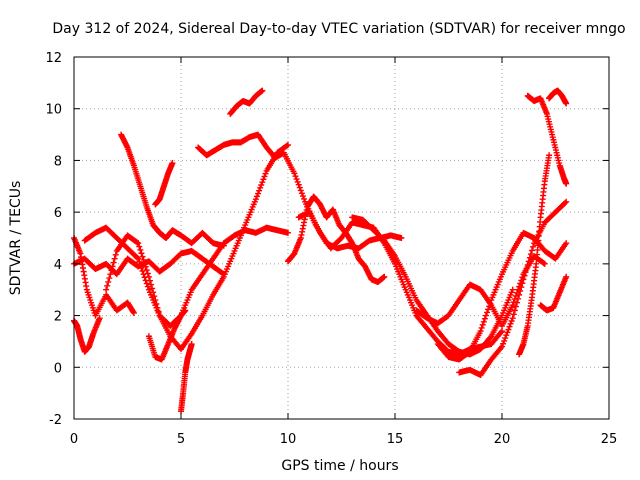 The height and width of the screenshot is (480, 640). Describe the element at coordinates (502, 439) in the screenshot. I see `x-tick-label: 20` at that location.